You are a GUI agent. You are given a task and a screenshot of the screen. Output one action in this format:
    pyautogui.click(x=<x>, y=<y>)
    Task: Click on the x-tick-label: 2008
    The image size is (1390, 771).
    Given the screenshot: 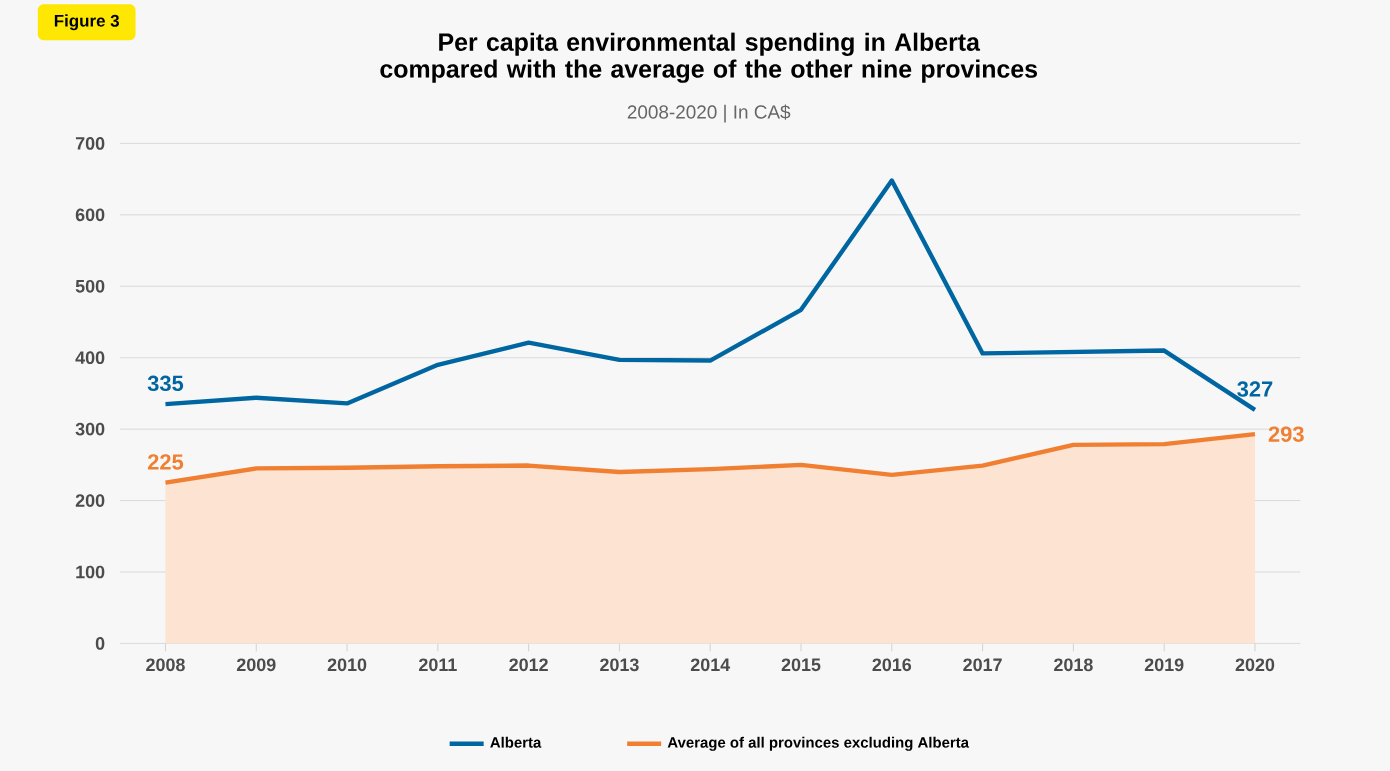 What is the action you would take?
    pyautogui.click(x=165, y=665)
    